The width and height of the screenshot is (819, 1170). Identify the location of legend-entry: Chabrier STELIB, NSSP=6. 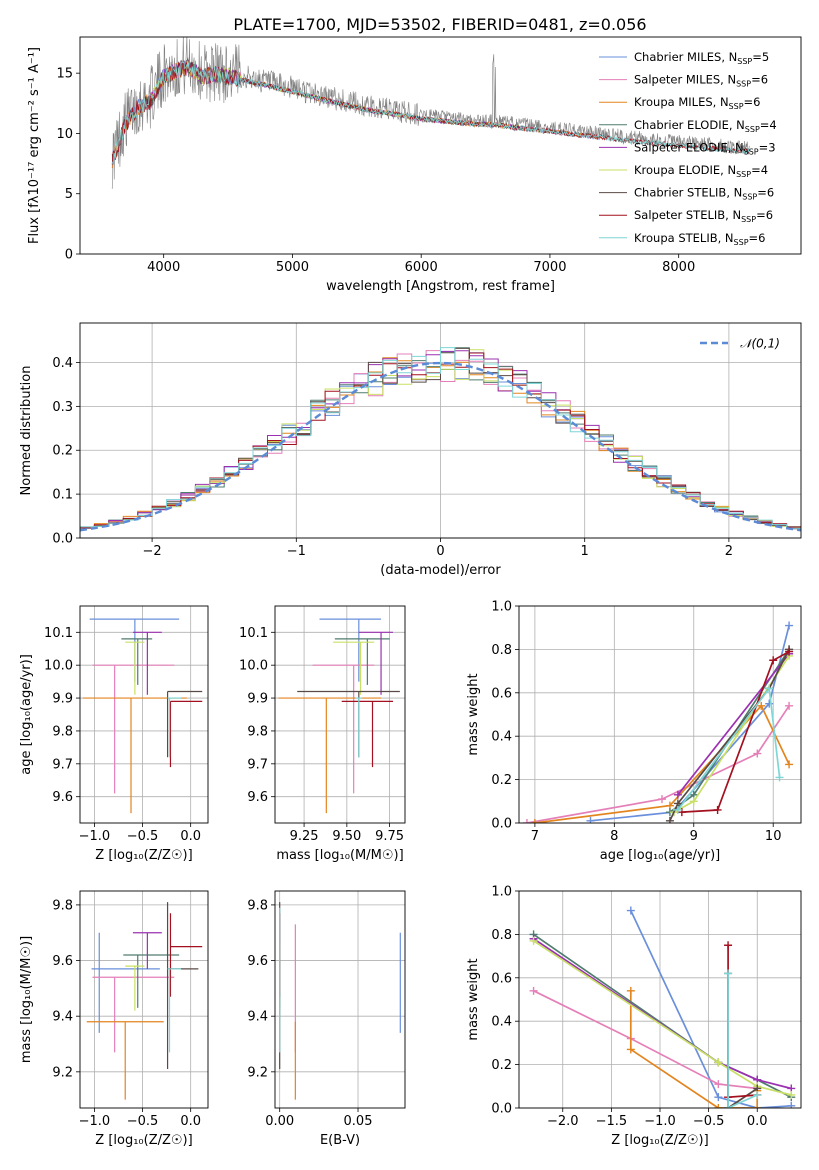
(704, 194).